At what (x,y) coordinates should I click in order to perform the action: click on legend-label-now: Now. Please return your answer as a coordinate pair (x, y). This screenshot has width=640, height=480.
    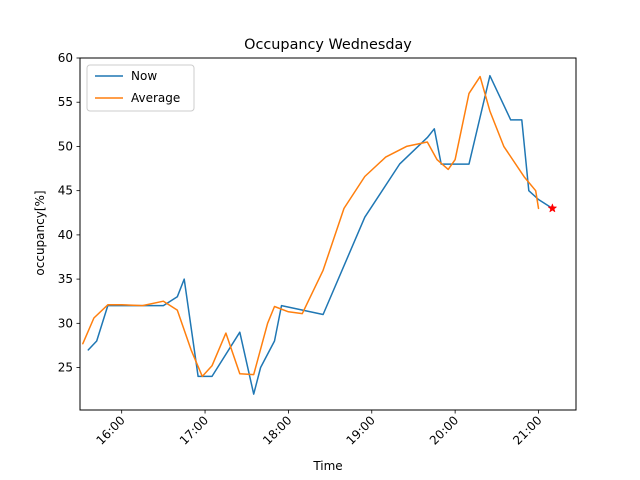
    Looking at the image, I should click on (144, 76).